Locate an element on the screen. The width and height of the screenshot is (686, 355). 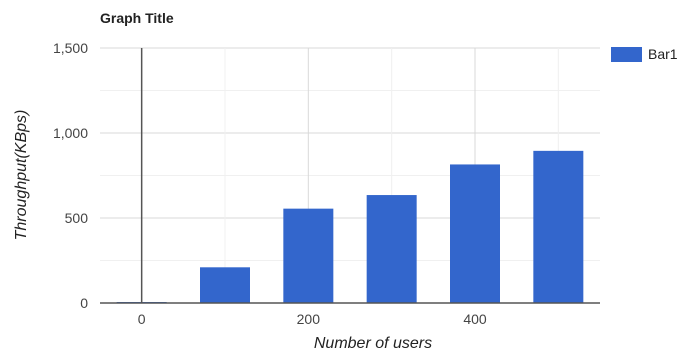
x-axis-title: Number of users is located at coordinates (373, 342).